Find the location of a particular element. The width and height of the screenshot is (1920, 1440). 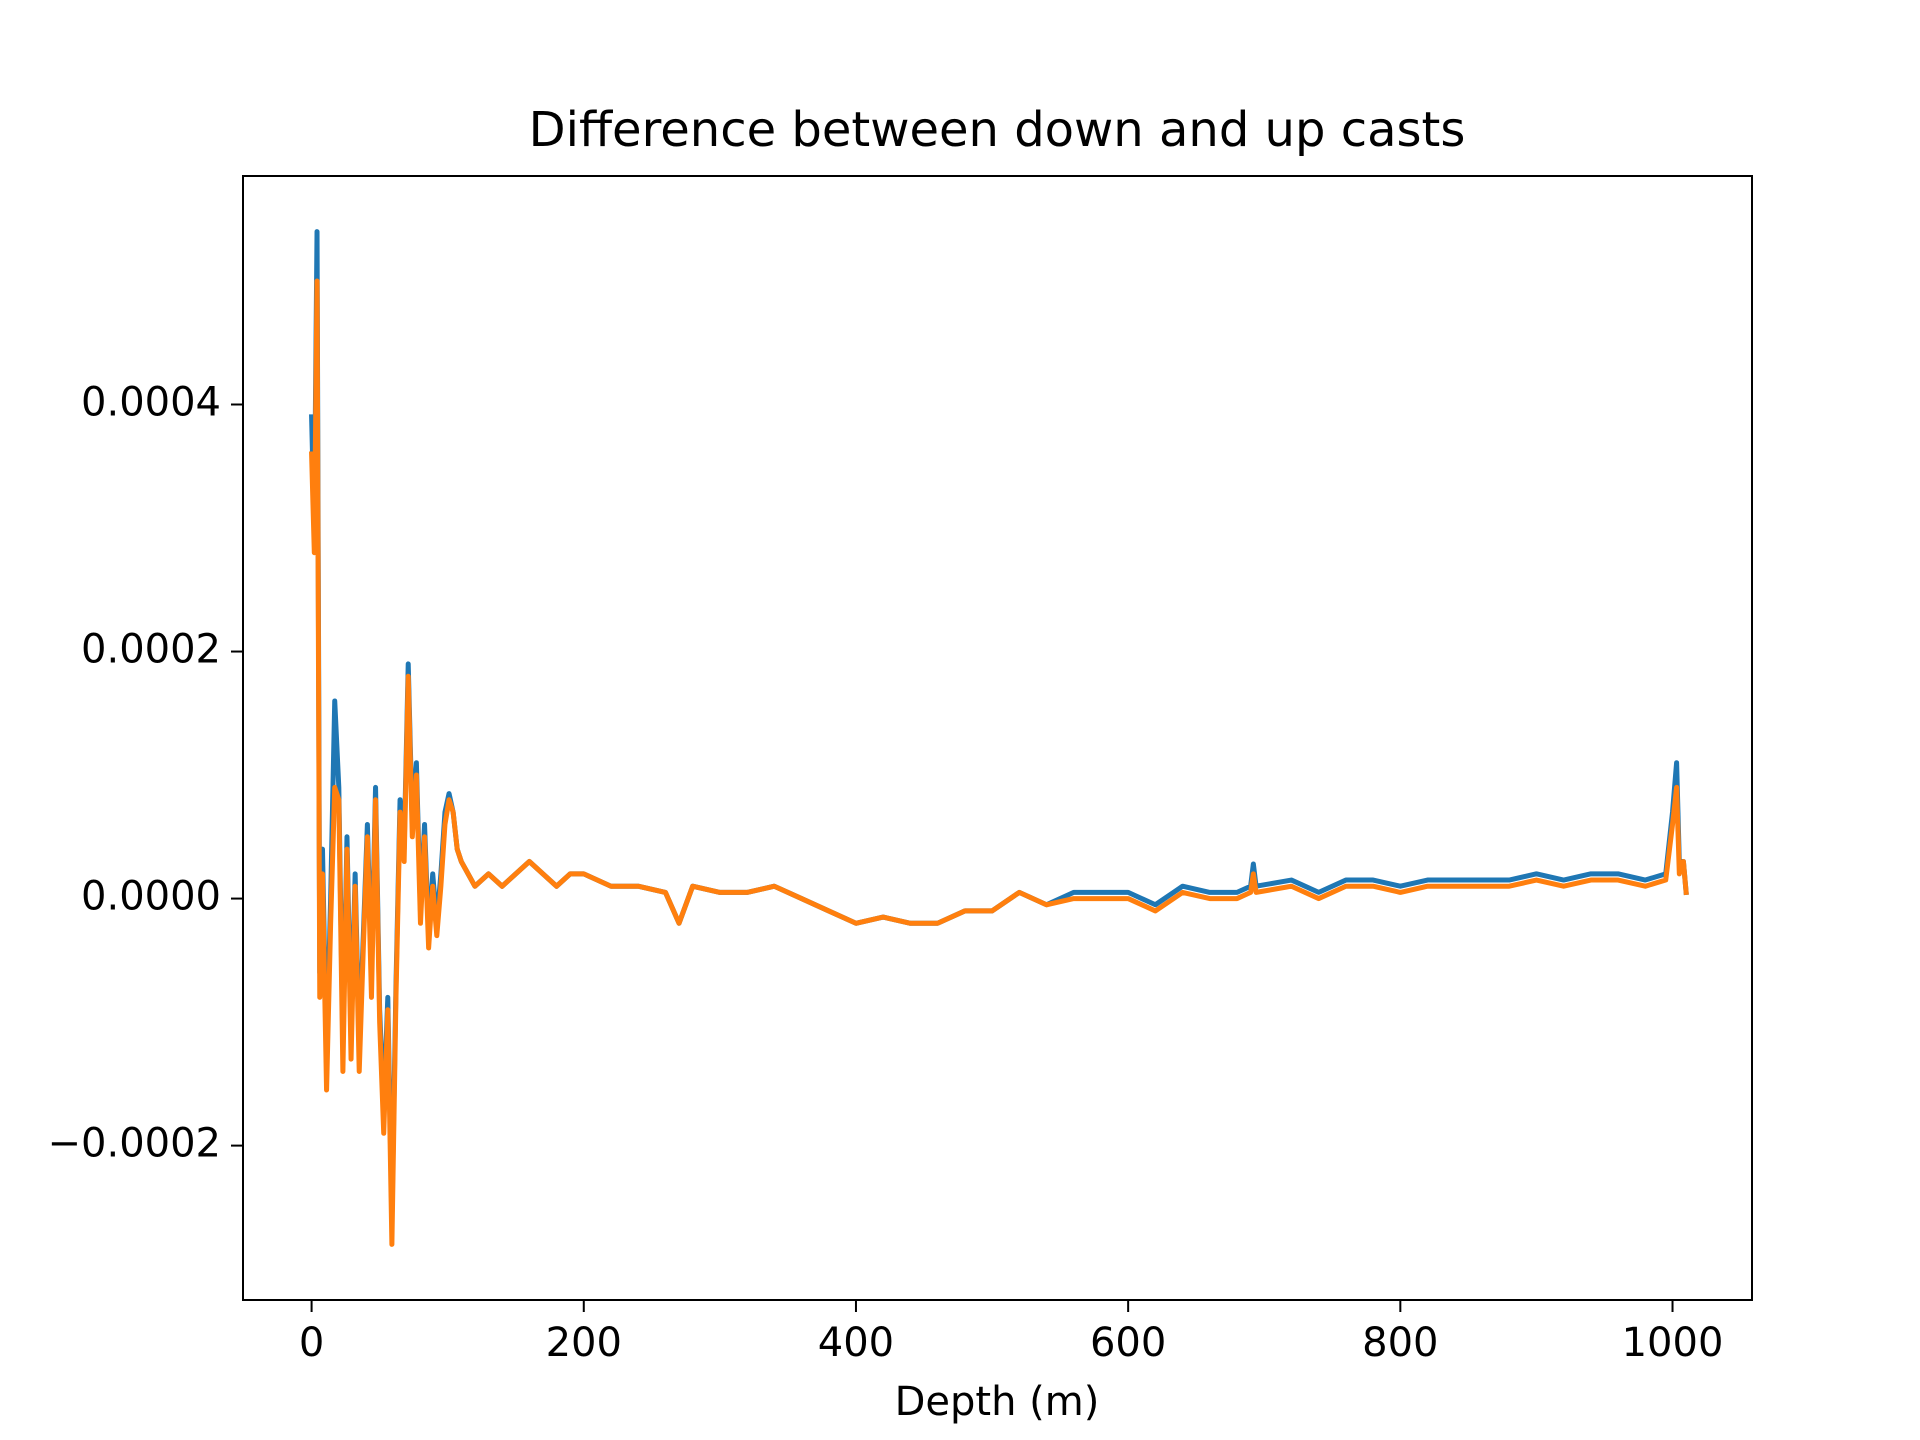

x-tick-label: 800 is located at coordinates (1400, 1343).